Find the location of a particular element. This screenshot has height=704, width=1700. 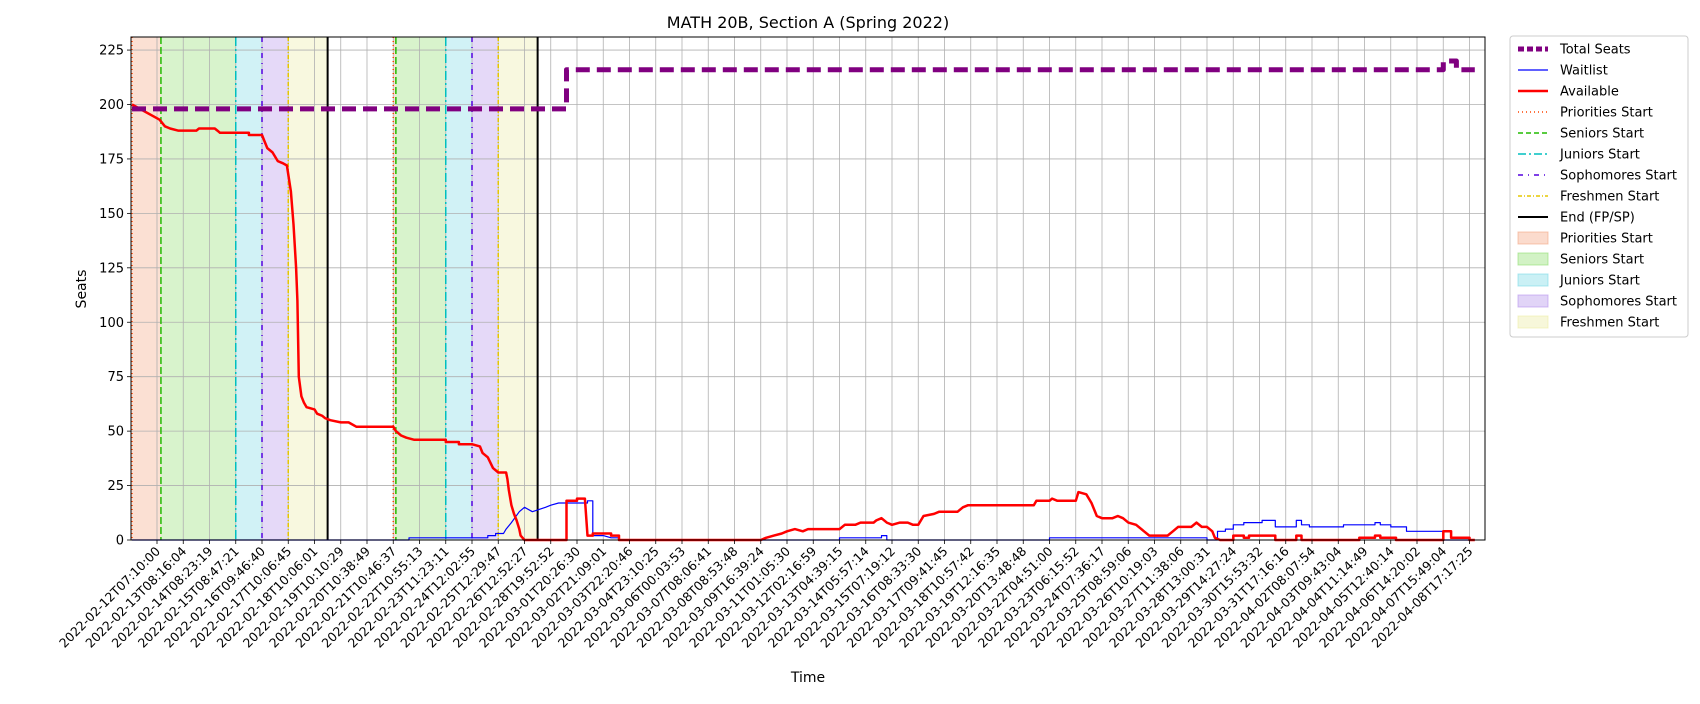

y-tick-label: 50 is located at coordinates (115, 432).